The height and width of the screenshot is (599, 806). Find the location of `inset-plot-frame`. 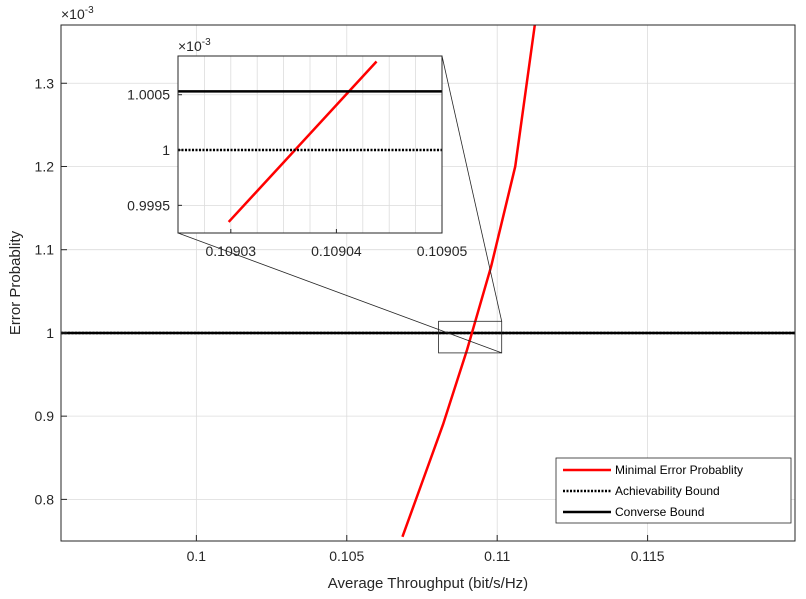

inset-plot-frame is located at coordinates (310, 144).